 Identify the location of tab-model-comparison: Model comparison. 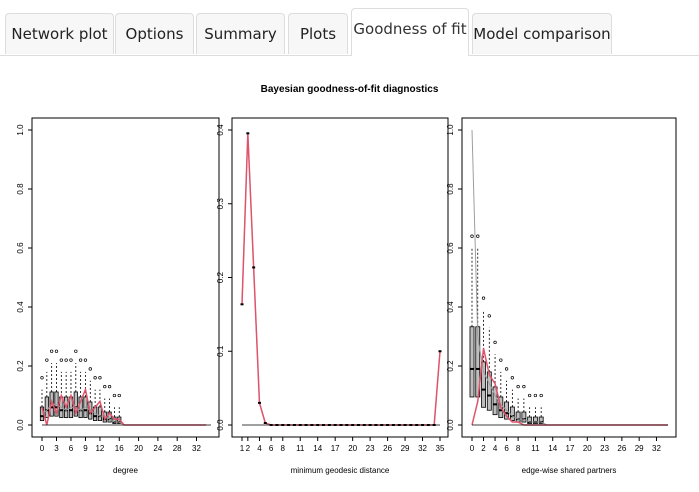
(542, 33).